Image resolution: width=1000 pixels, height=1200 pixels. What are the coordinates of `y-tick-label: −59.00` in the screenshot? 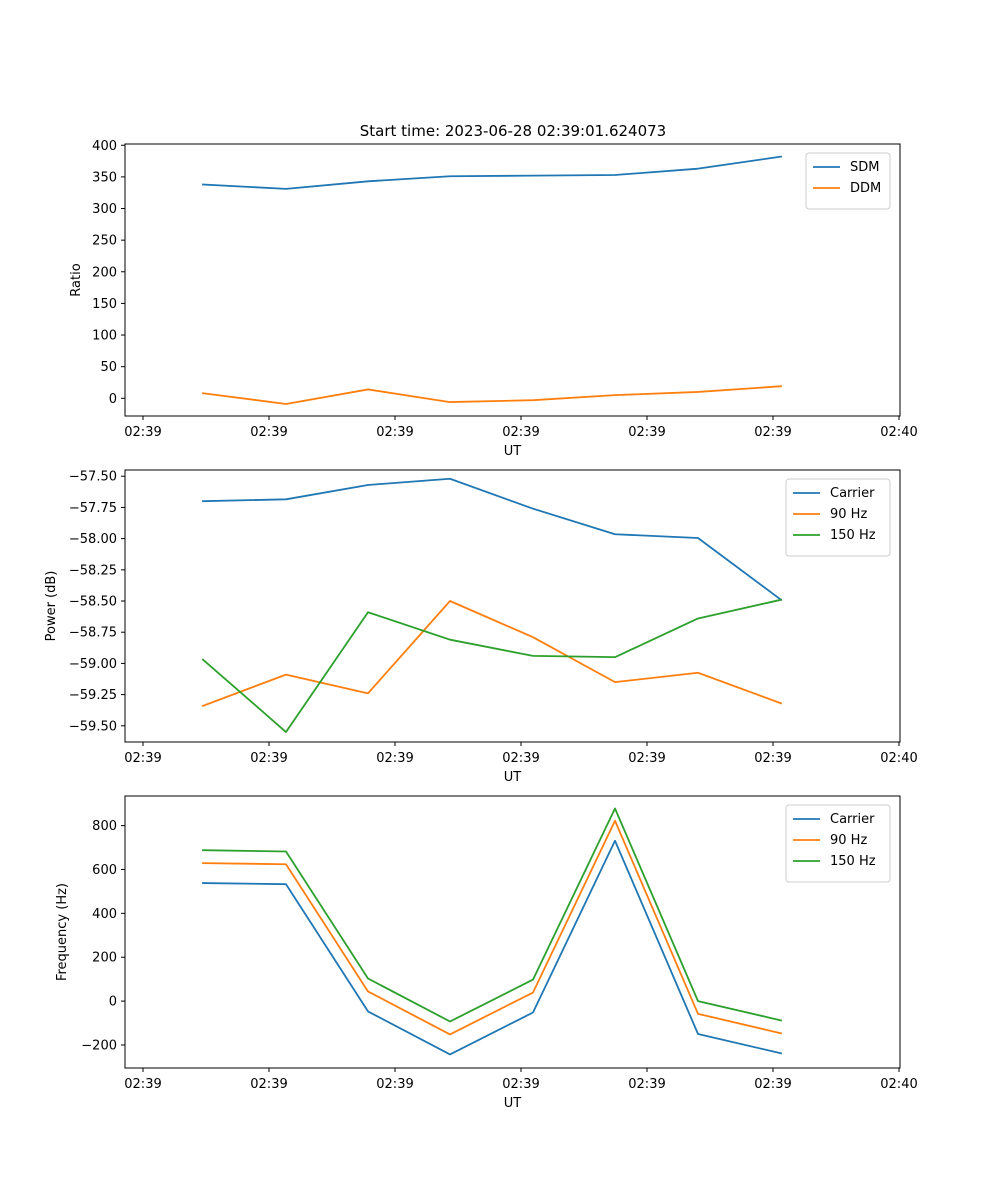 It's located at (93, 664).